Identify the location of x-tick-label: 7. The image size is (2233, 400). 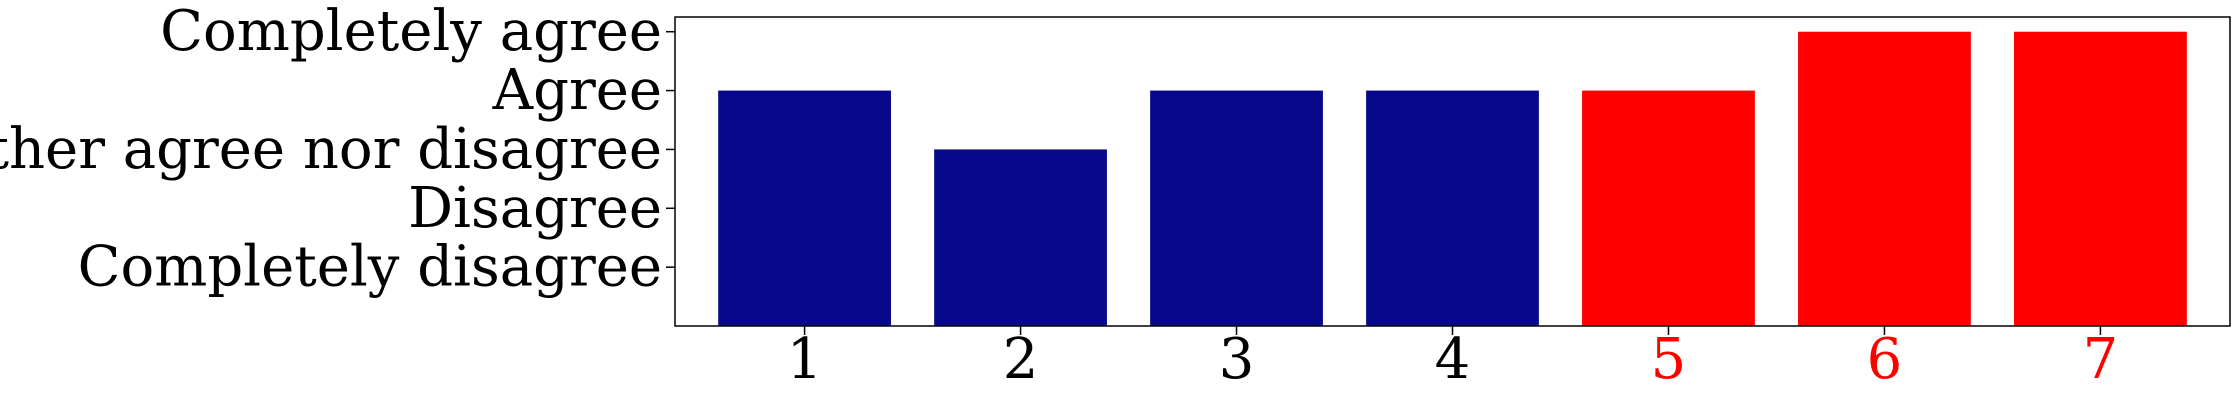
(2101, 359).